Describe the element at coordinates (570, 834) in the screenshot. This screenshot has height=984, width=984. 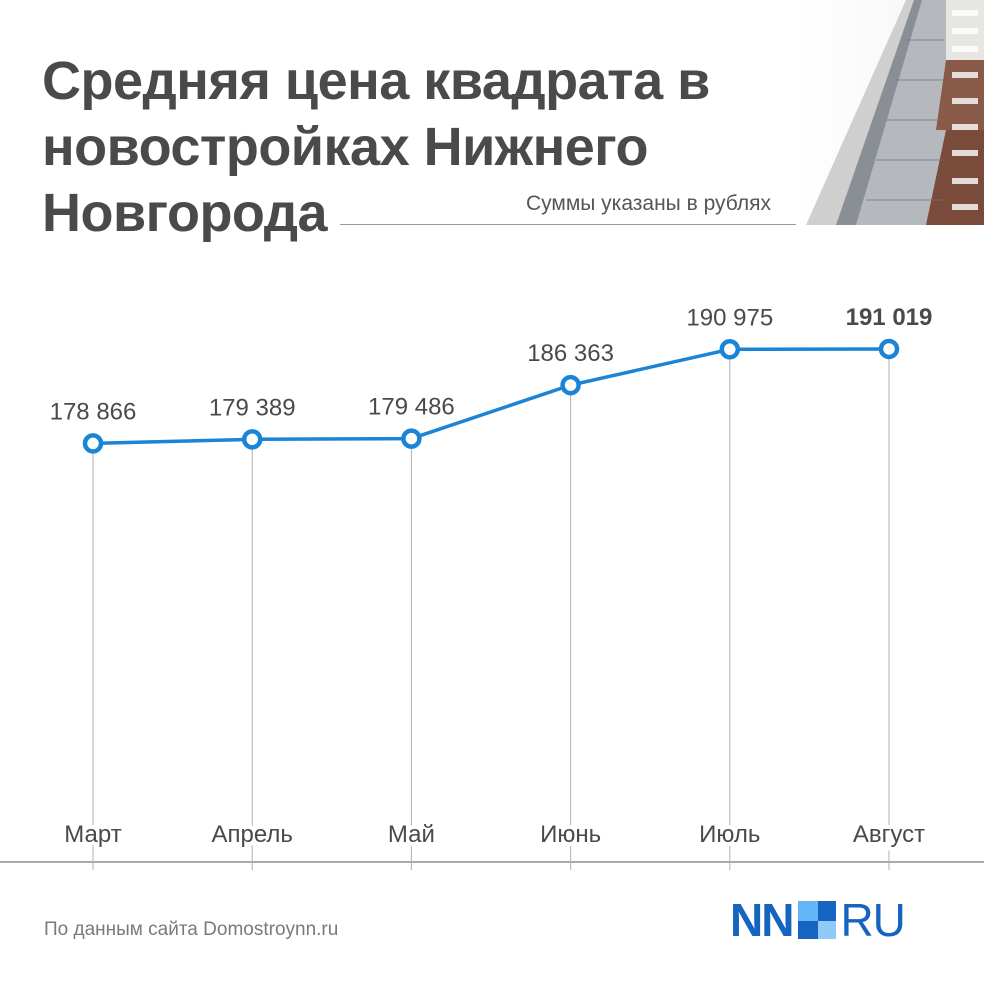
I see `x-tick-label: Июнь` at that location.